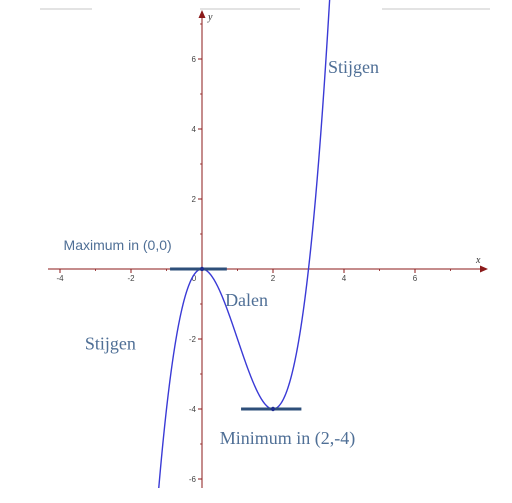 The image size is (512, 503). I want to click on annotation-3: Stijgen, so click(353, 67).